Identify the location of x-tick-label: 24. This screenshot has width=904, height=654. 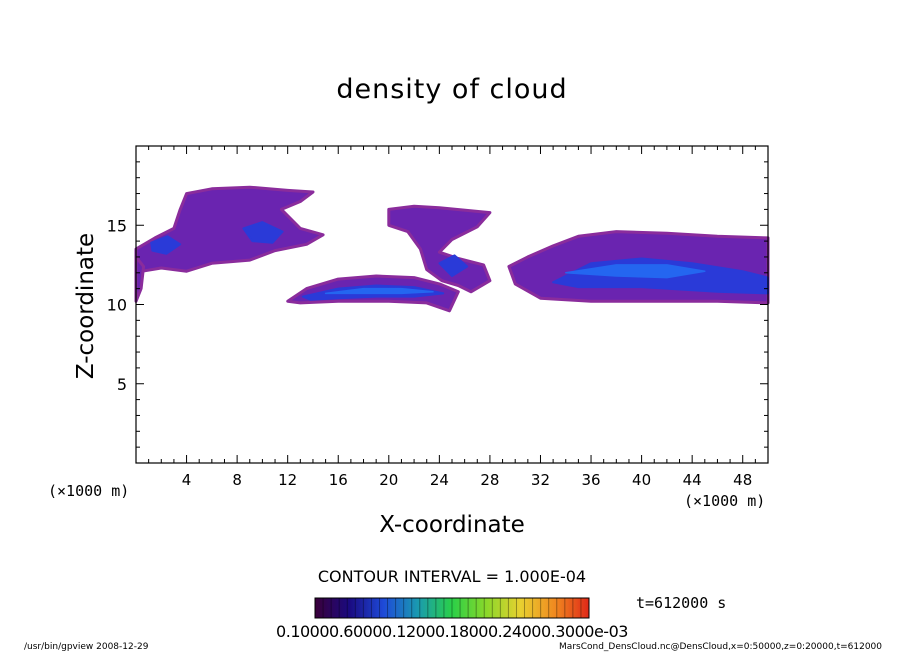
(439, 480).